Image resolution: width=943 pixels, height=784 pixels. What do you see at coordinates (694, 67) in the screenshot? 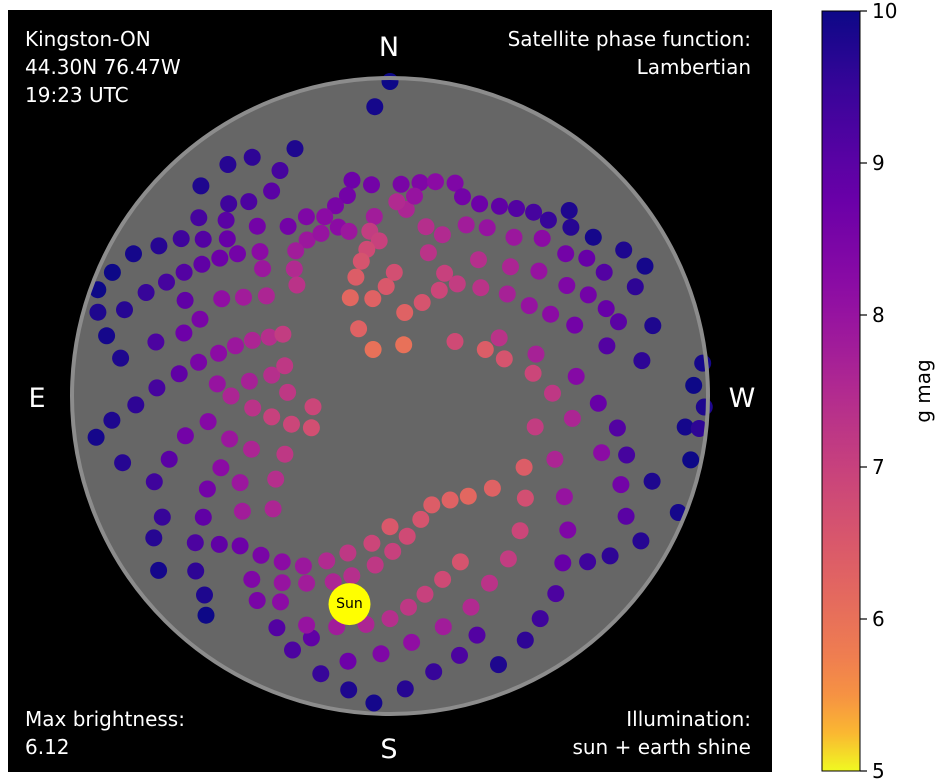
I see `phase-function-value: Lambertian` at bounding box center [694, 67].